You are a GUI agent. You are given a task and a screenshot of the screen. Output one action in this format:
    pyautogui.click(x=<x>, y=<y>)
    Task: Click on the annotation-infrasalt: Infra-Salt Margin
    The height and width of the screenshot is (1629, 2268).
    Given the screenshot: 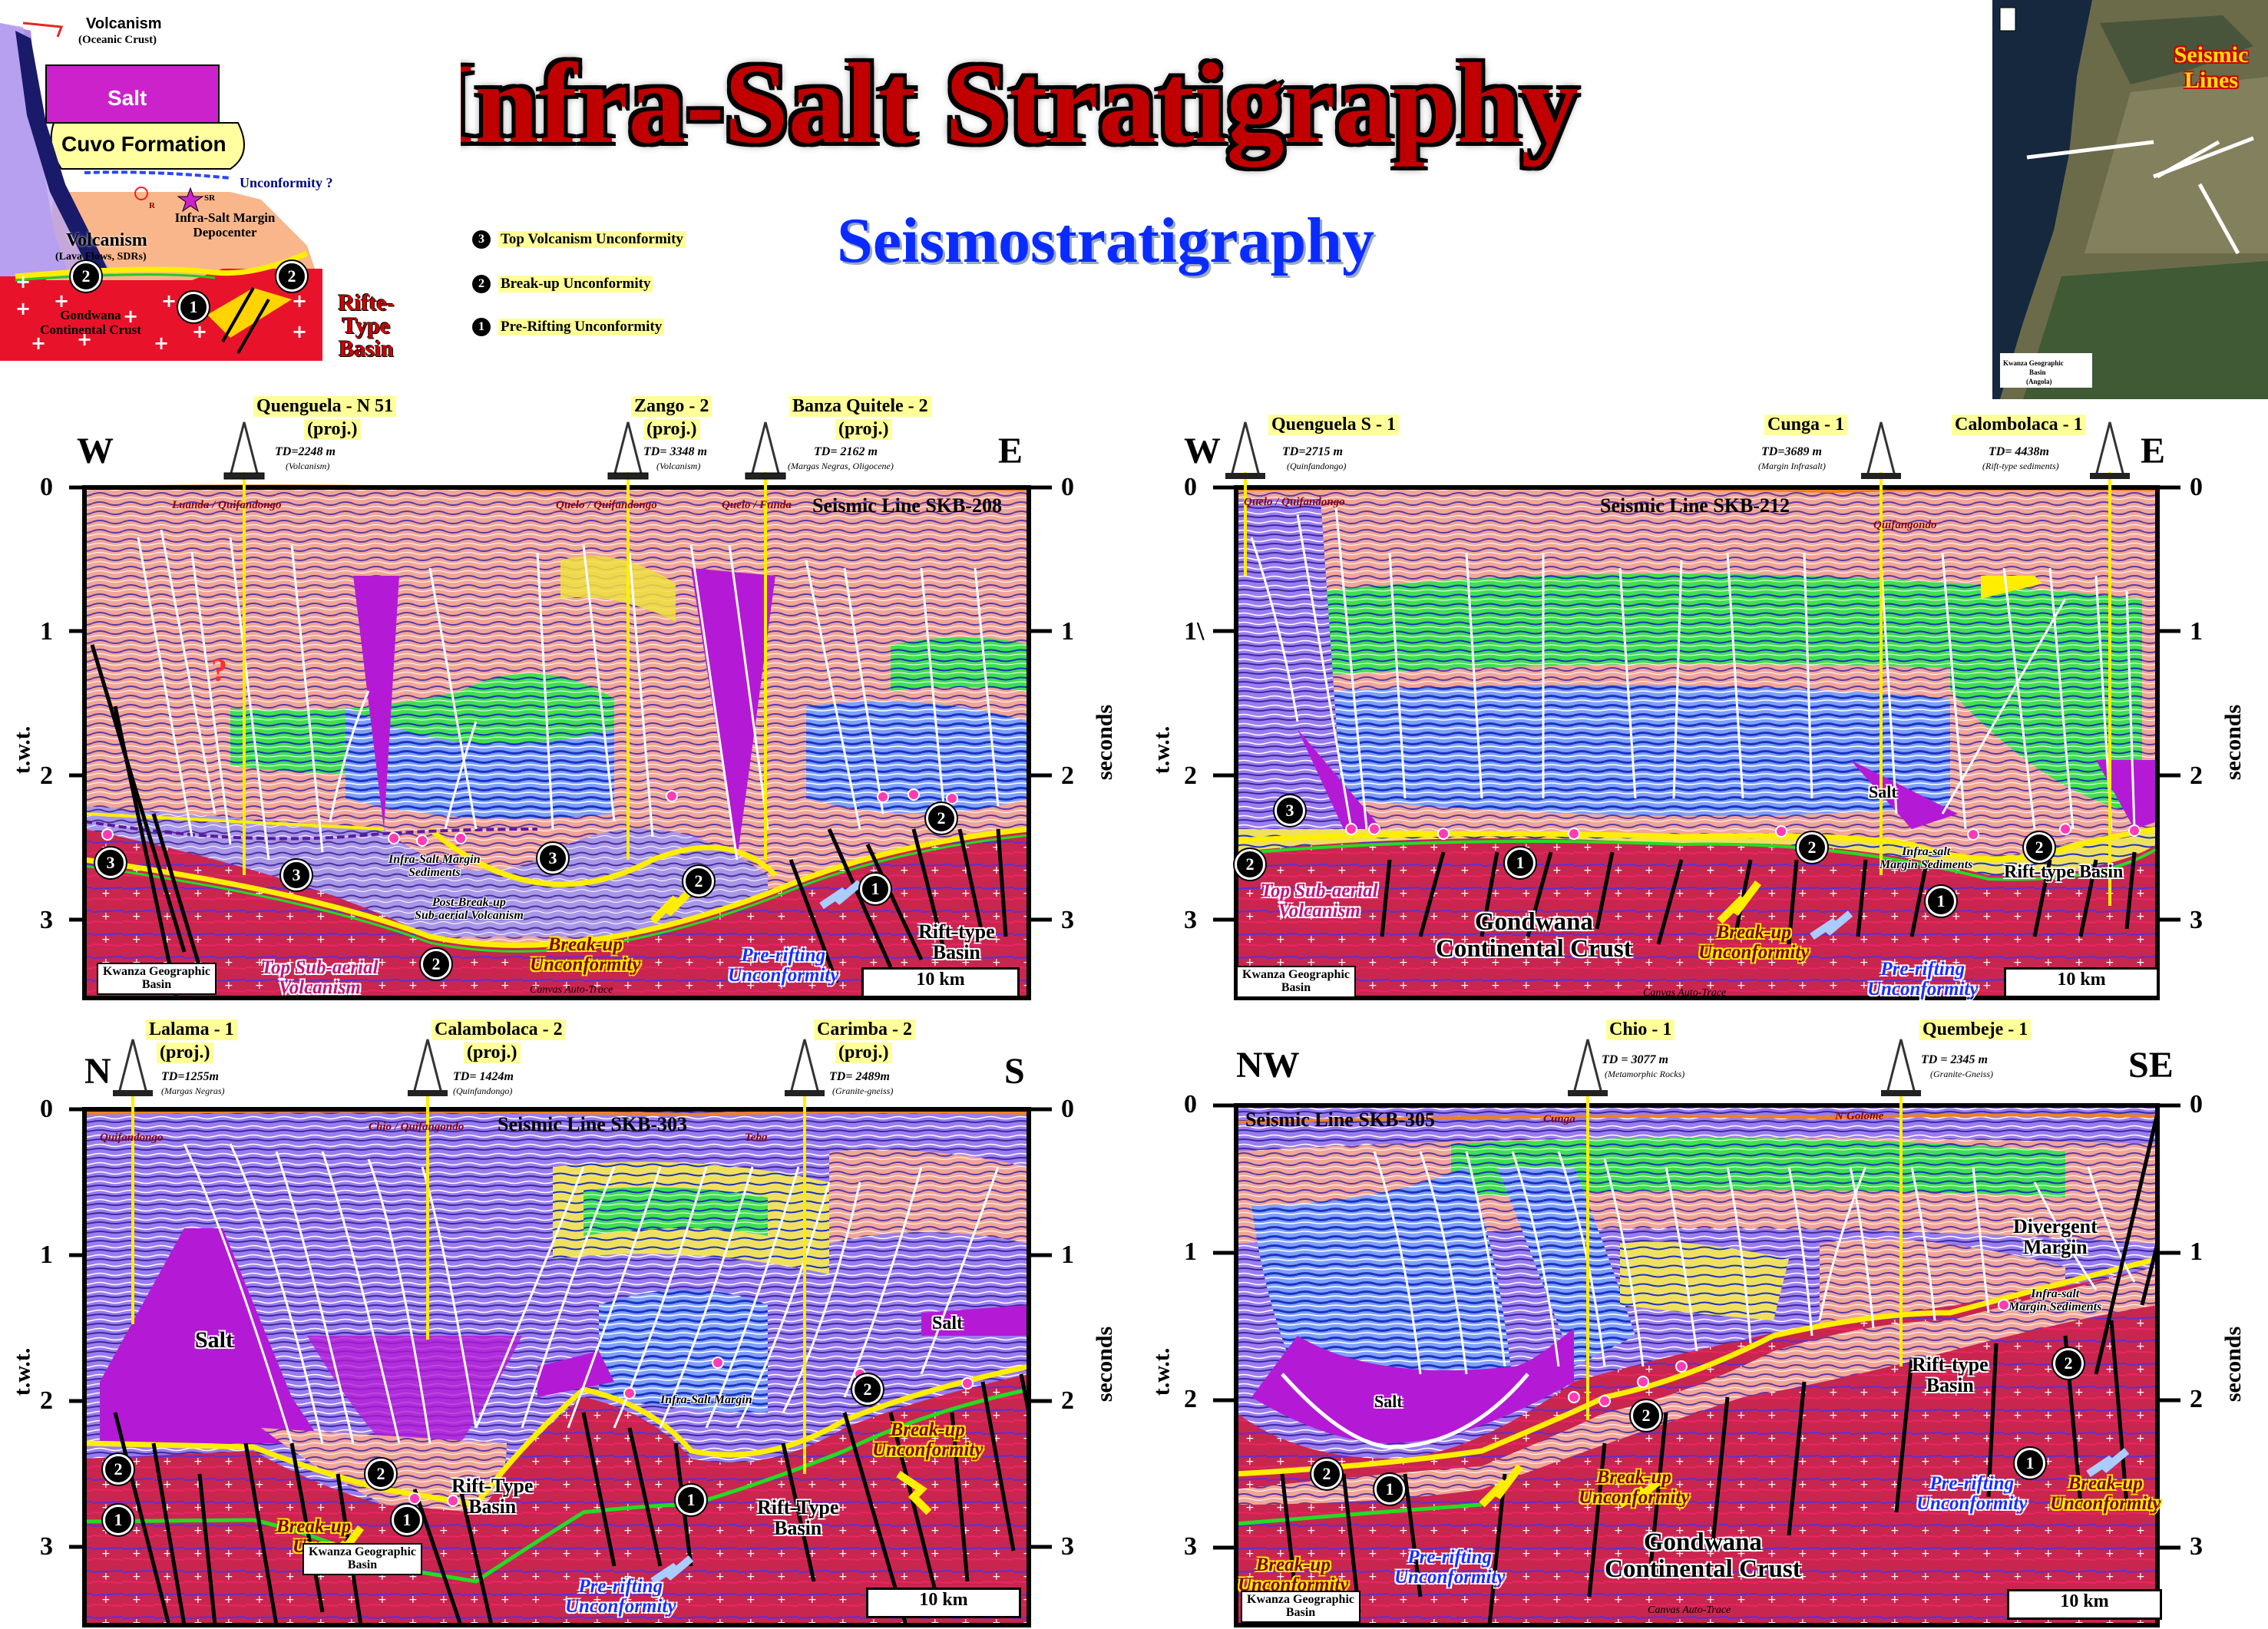 What is the action you would take?
    pyautogui.click(x=706, y=1399)
    